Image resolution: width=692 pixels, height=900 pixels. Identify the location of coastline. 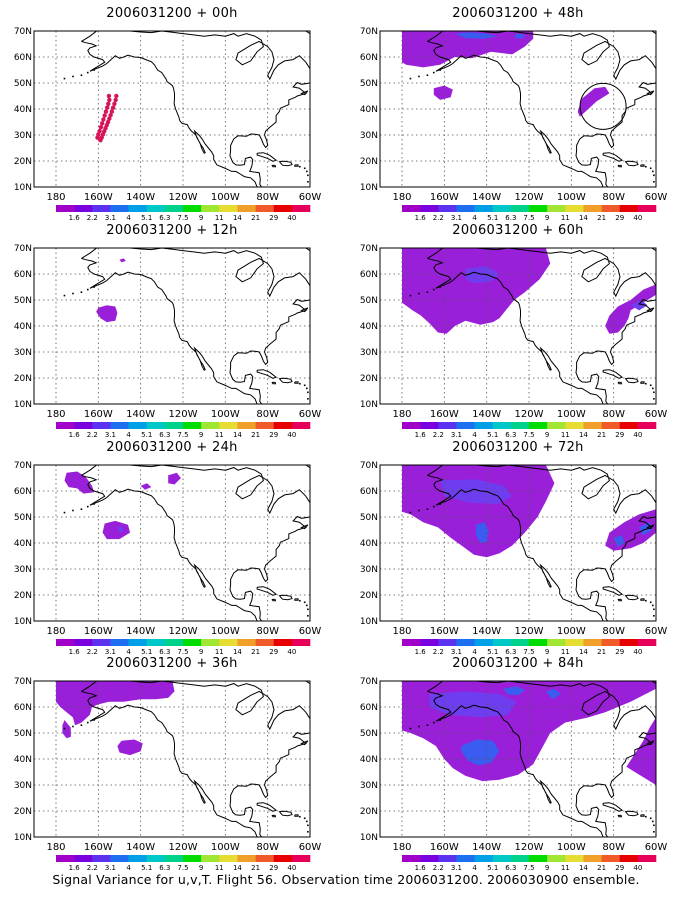
(541, 759).